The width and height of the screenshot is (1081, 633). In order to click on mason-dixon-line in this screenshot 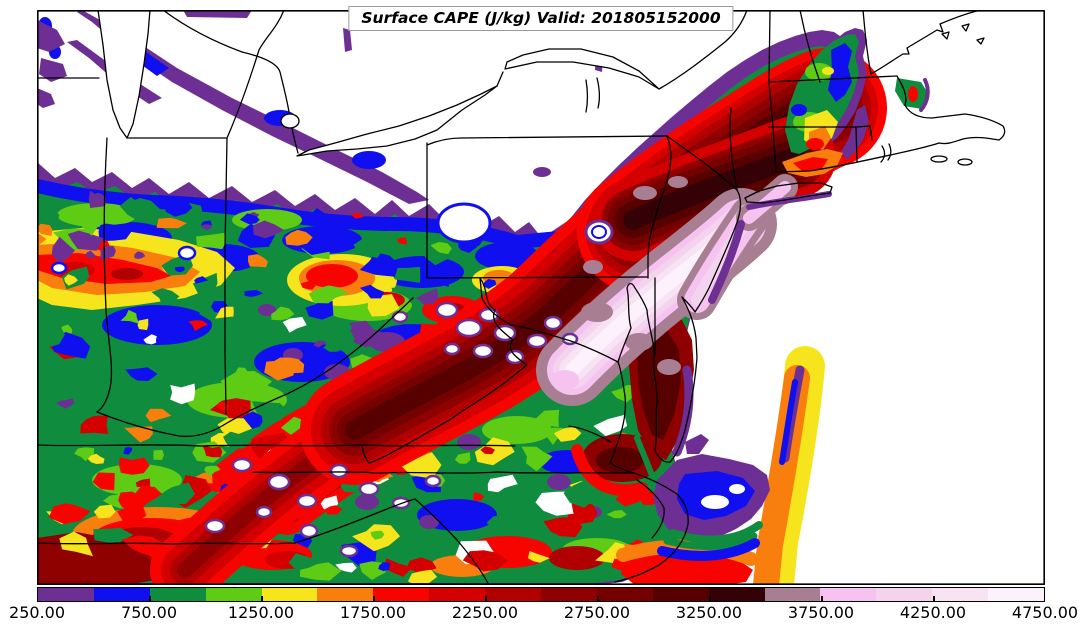, I will do `click(537, 277)`.